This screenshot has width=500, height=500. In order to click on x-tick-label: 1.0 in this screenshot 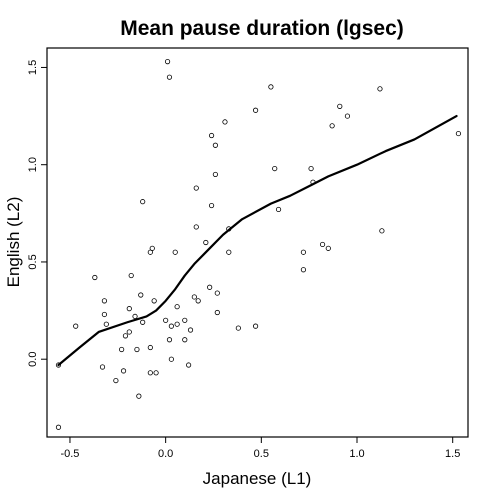, I will do `click(356, 454)`.